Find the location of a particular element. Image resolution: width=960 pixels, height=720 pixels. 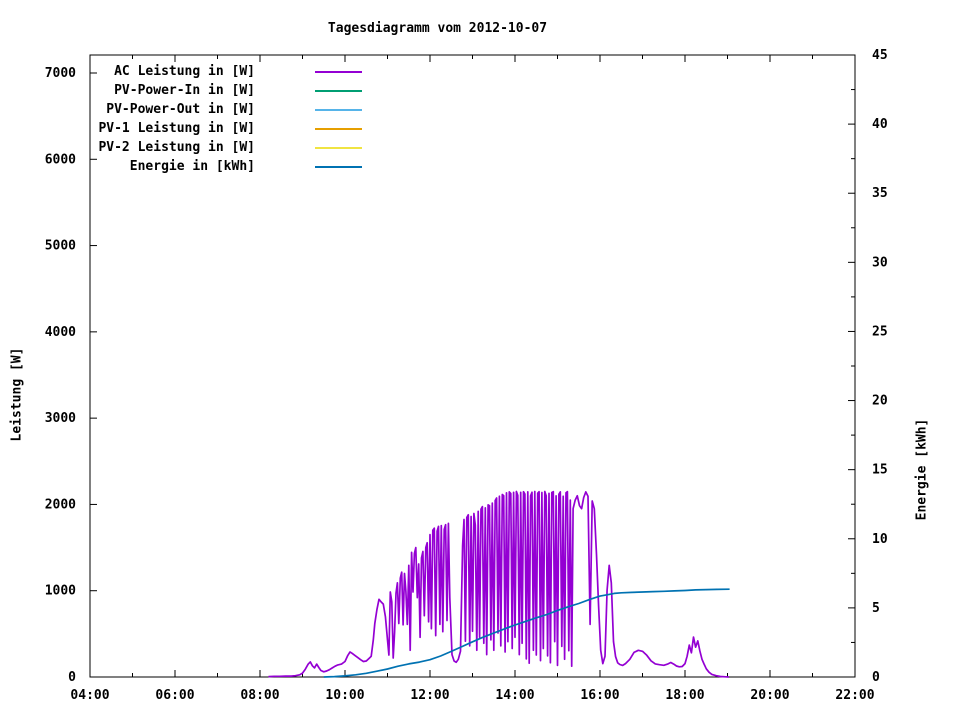

y-left-tick-label: 6000 is located at coordinates (60, 159).